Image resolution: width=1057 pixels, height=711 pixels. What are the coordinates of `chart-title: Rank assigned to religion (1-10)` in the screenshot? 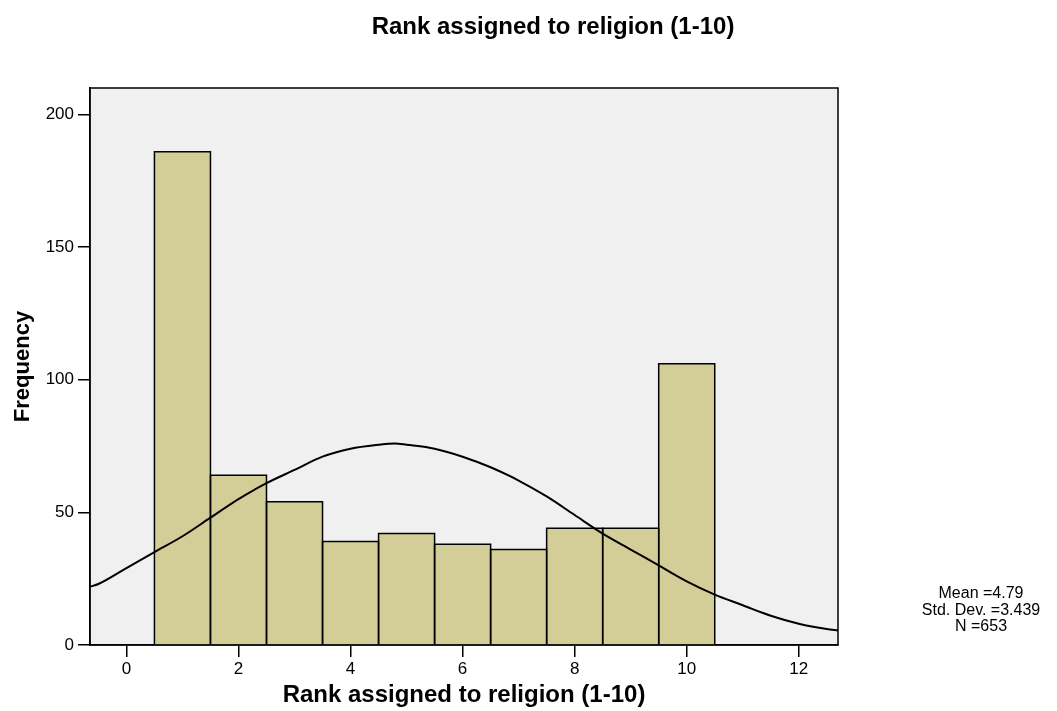 It's located at (553, 25).